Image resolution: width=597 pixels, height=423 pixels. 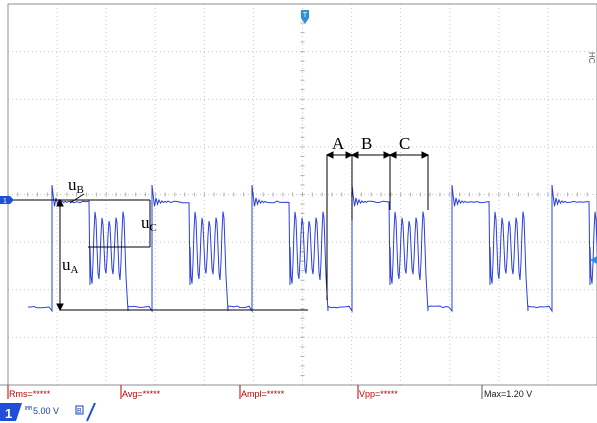 What do you see at coordinates (366, 143) in the screenshot?
I see `label-interval-B: B` at bounding box center [366, 143].